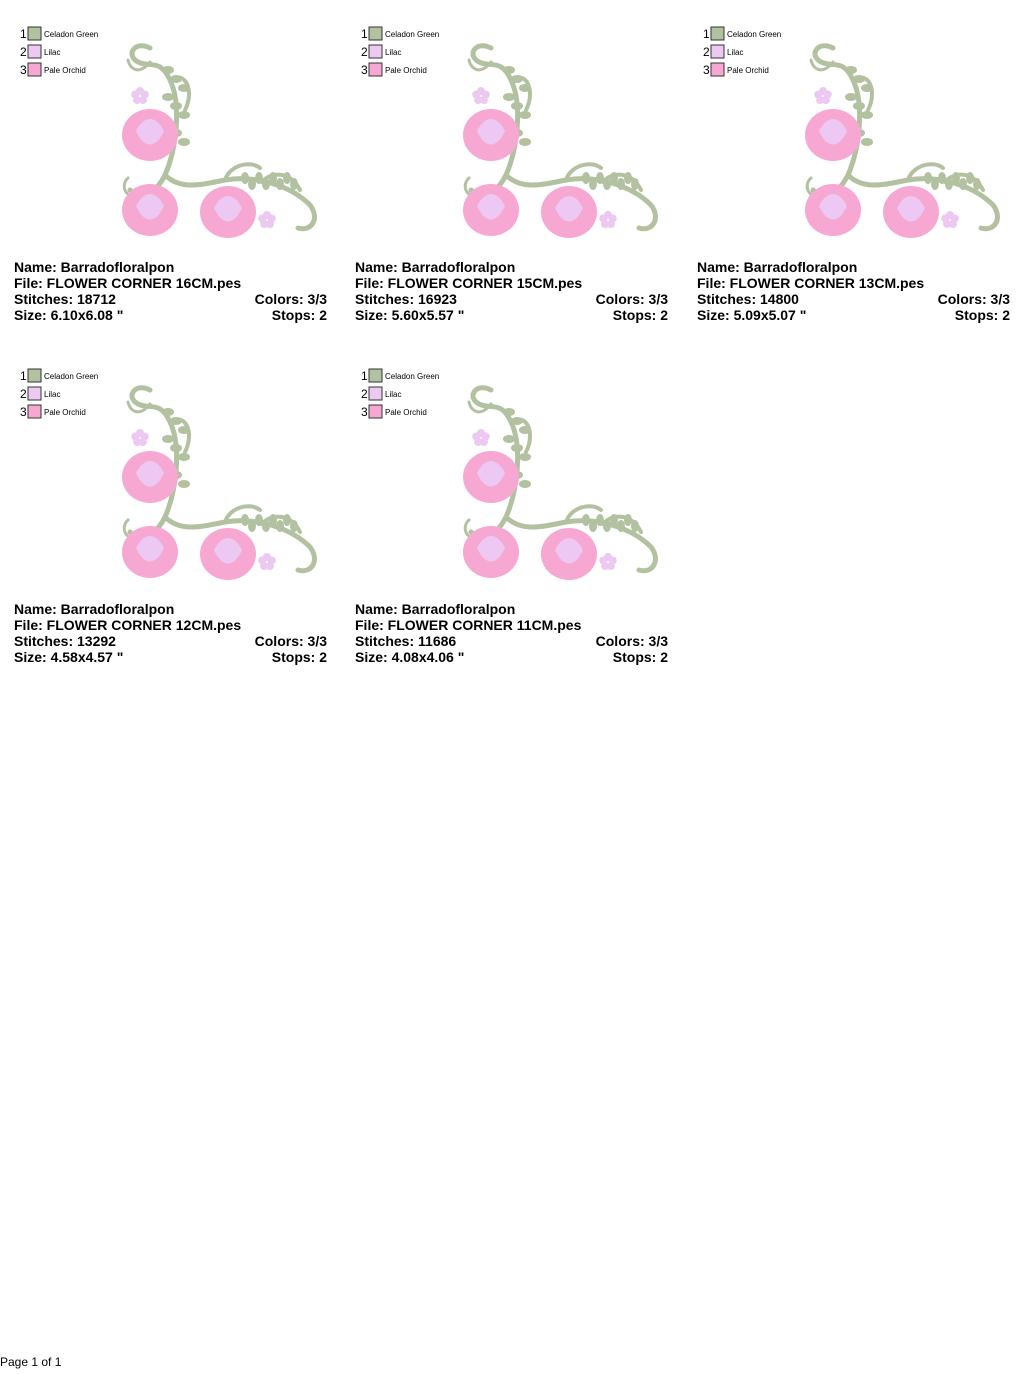 This screenshot has width=1024, height=1375. I want to click on stitch-count: Stitches: 11686, so click(405, 641).